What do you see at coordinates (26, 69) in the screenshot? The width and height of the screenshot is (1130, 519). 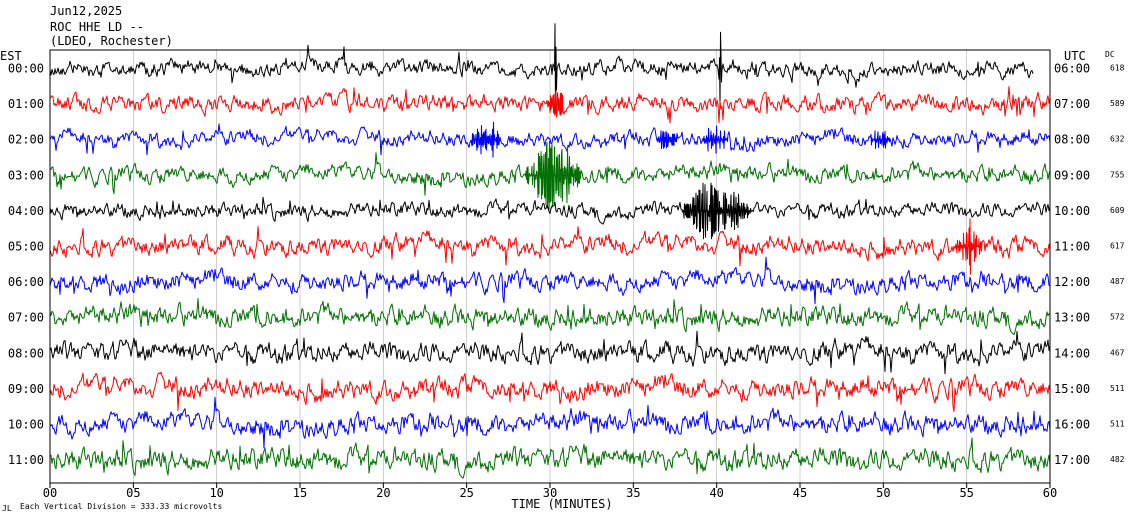 I see `est-hour-label: 00:00` at bounding box center [26, 69].